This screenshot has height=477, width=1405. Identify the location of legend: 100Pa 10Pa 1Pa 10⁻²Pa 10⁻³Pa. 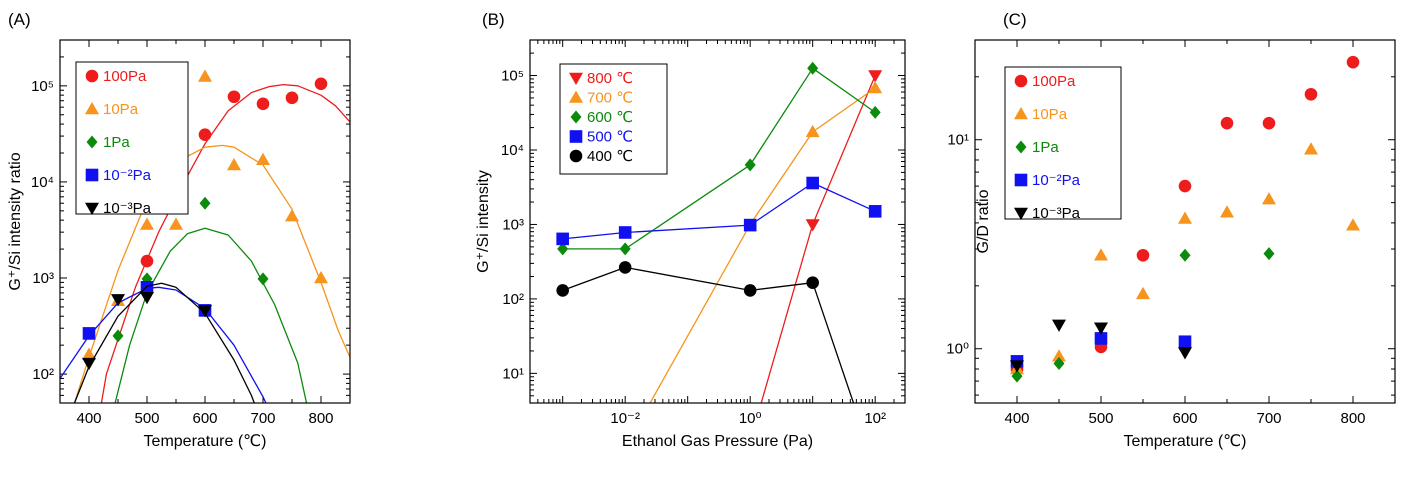
(132, 139).